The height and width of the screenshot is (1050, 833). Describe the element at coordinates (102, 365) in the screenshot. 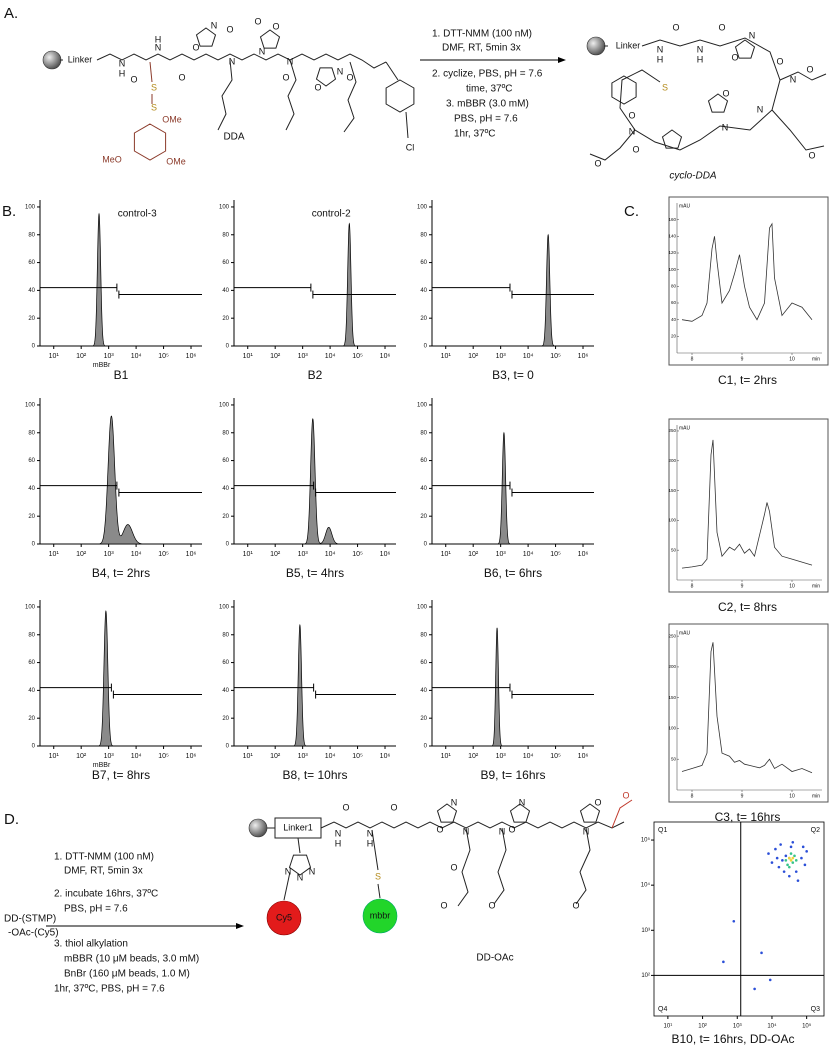

I see `axis-label: mBBr` at that location.